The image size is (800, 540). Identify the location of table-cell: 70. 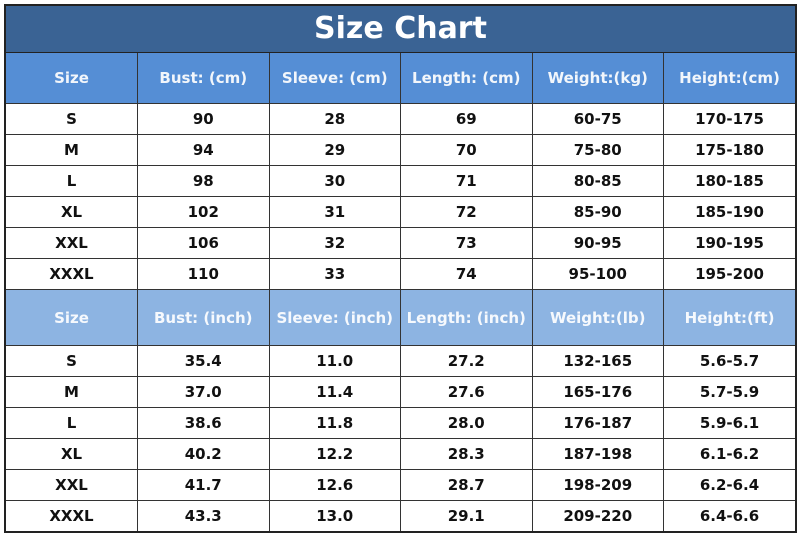
(466, 150).